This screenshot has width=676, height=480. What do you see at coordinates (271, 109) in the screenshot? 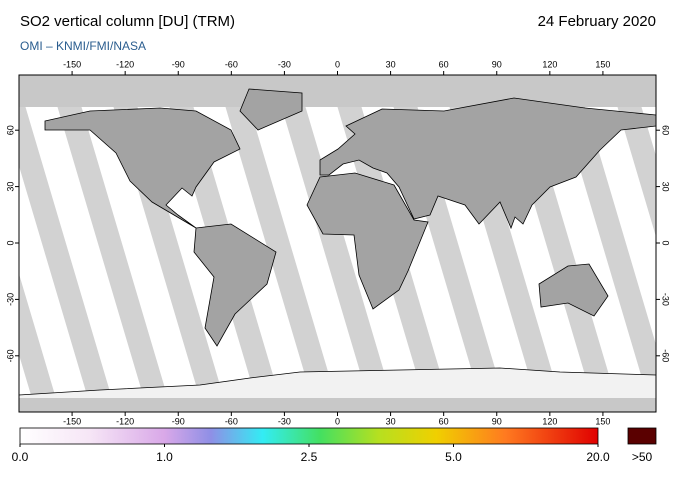
I see `greenland` at bounding box center [271, 109].